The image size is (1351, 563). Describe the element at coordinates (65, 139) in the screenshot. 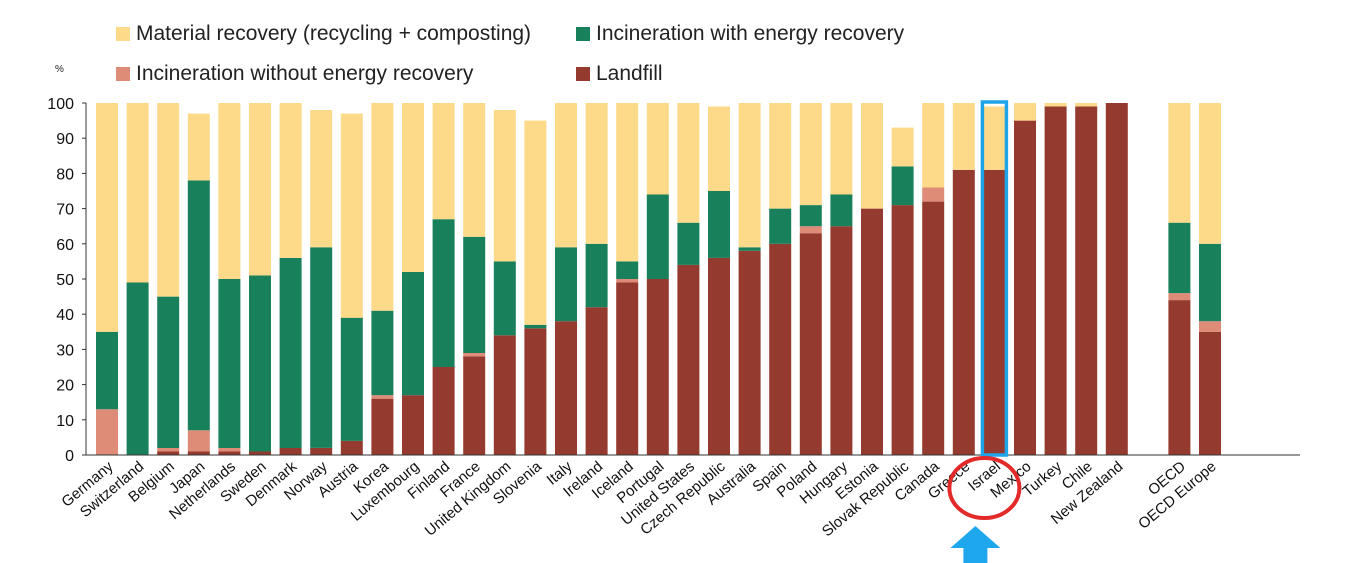

I see `y-tick-label: 90` at that location.